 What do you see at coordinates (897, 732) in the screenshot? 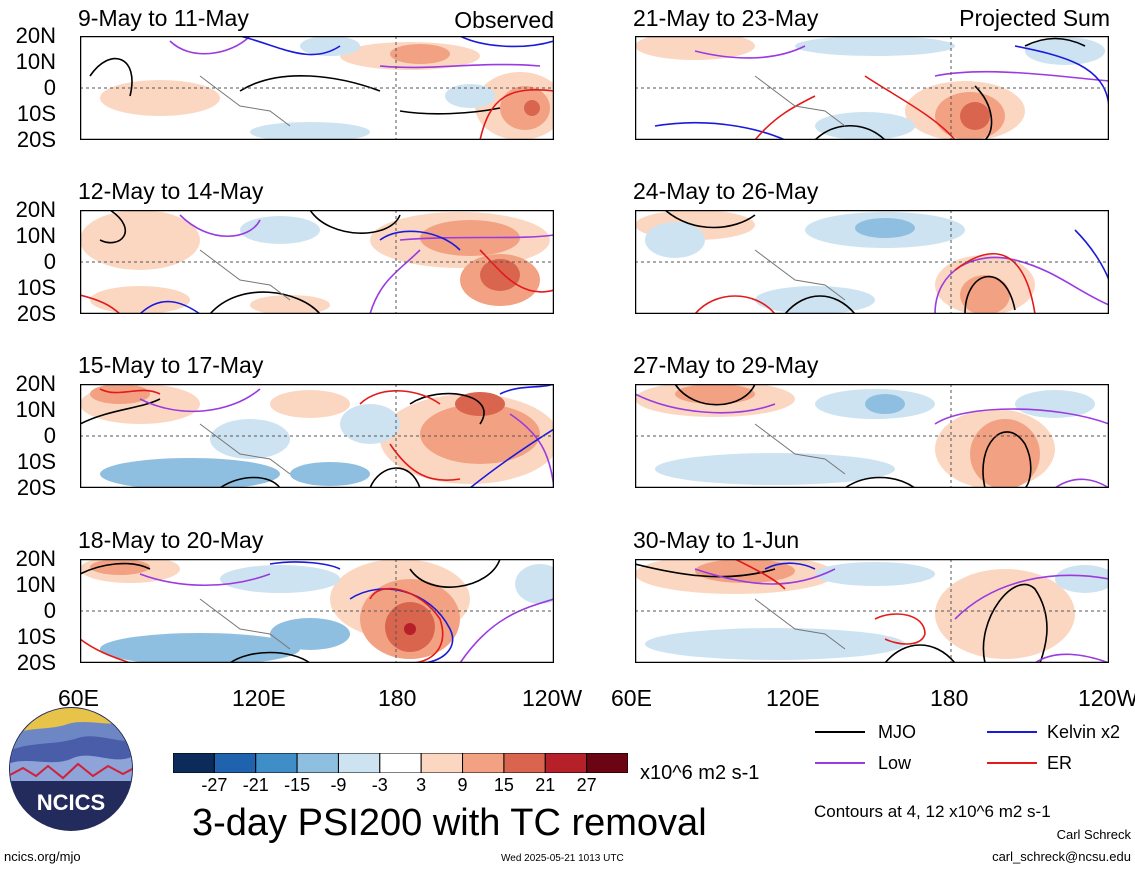
I see `legend-label: MJO` at bounding box center [897, 732].